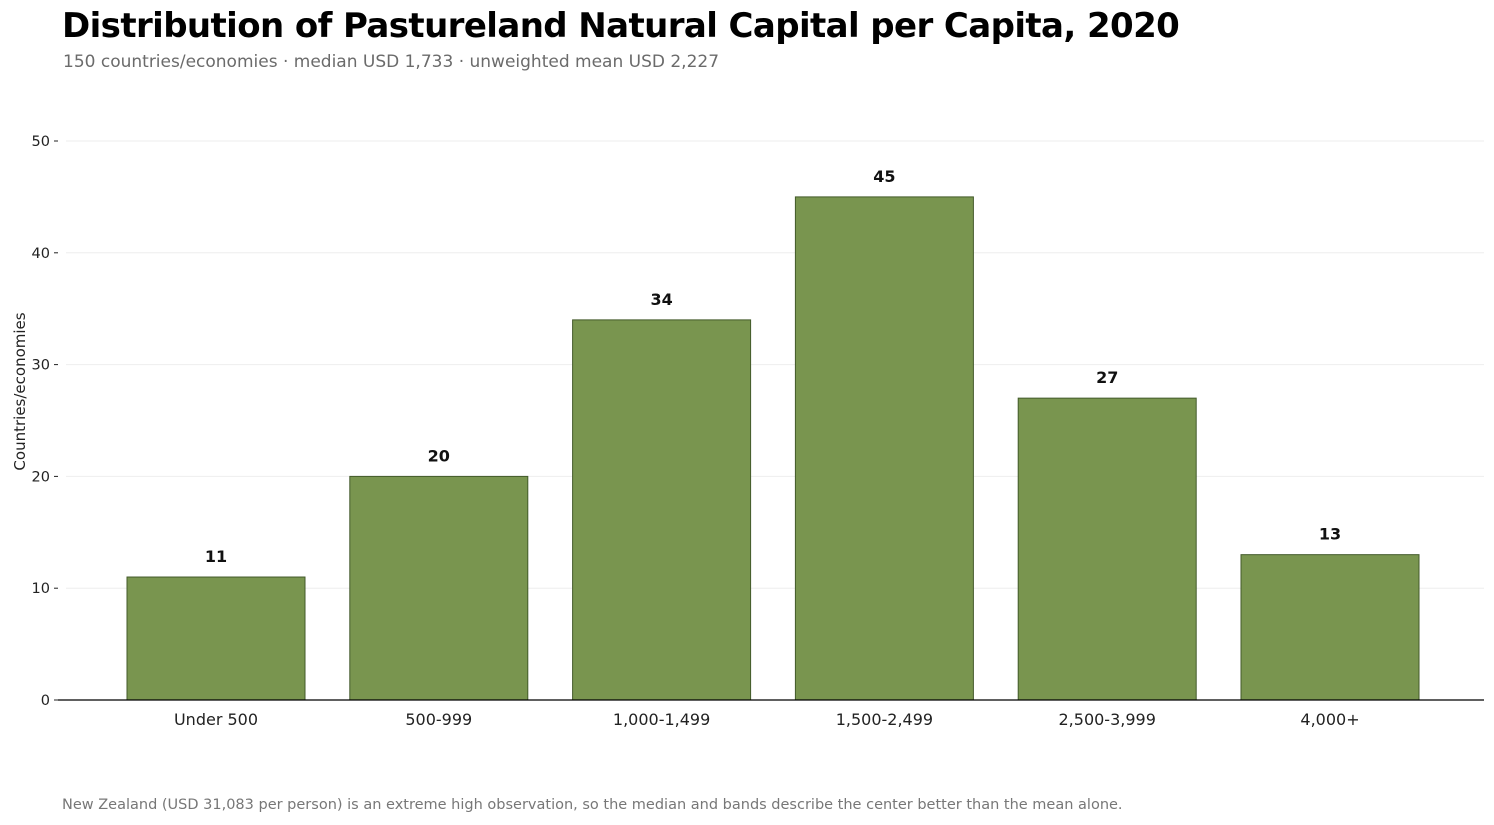  I want to click on x-tick-label: 1,000-1,499, so click(661, 719).